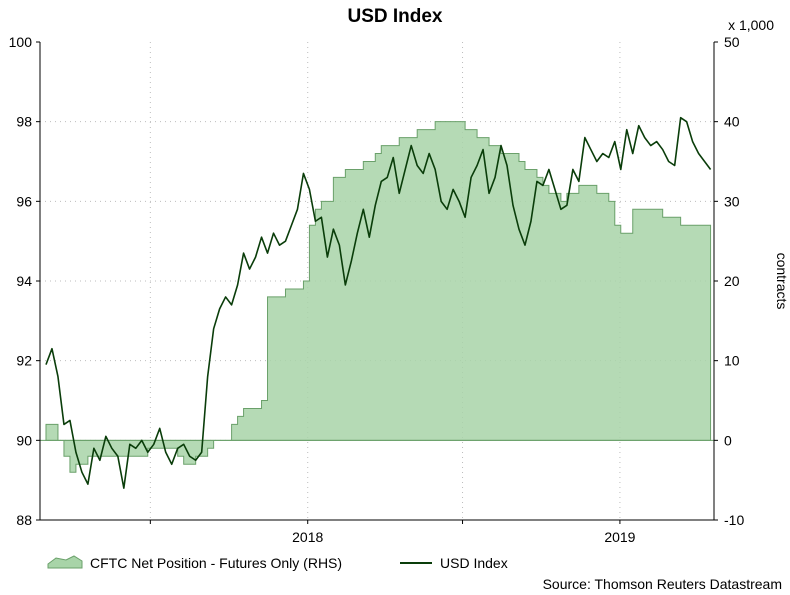 This screenshot has height=595, width=790. Describe the element at coordinates (216, 563) in the screenshot. I see `legend-label-cftc: CFTC Net Position - Futures Only (RHS)` at that location.